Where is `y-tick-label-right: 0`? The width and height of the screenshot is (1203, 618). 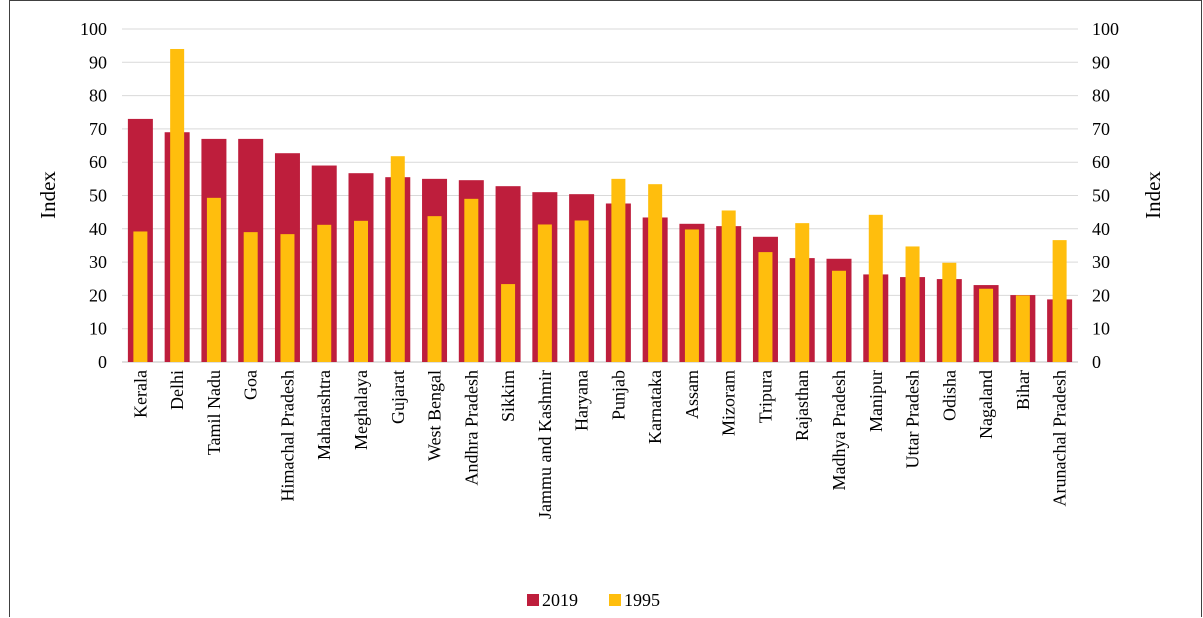 y-tick-label-right: 0 is located at coordinates (1096, 362).